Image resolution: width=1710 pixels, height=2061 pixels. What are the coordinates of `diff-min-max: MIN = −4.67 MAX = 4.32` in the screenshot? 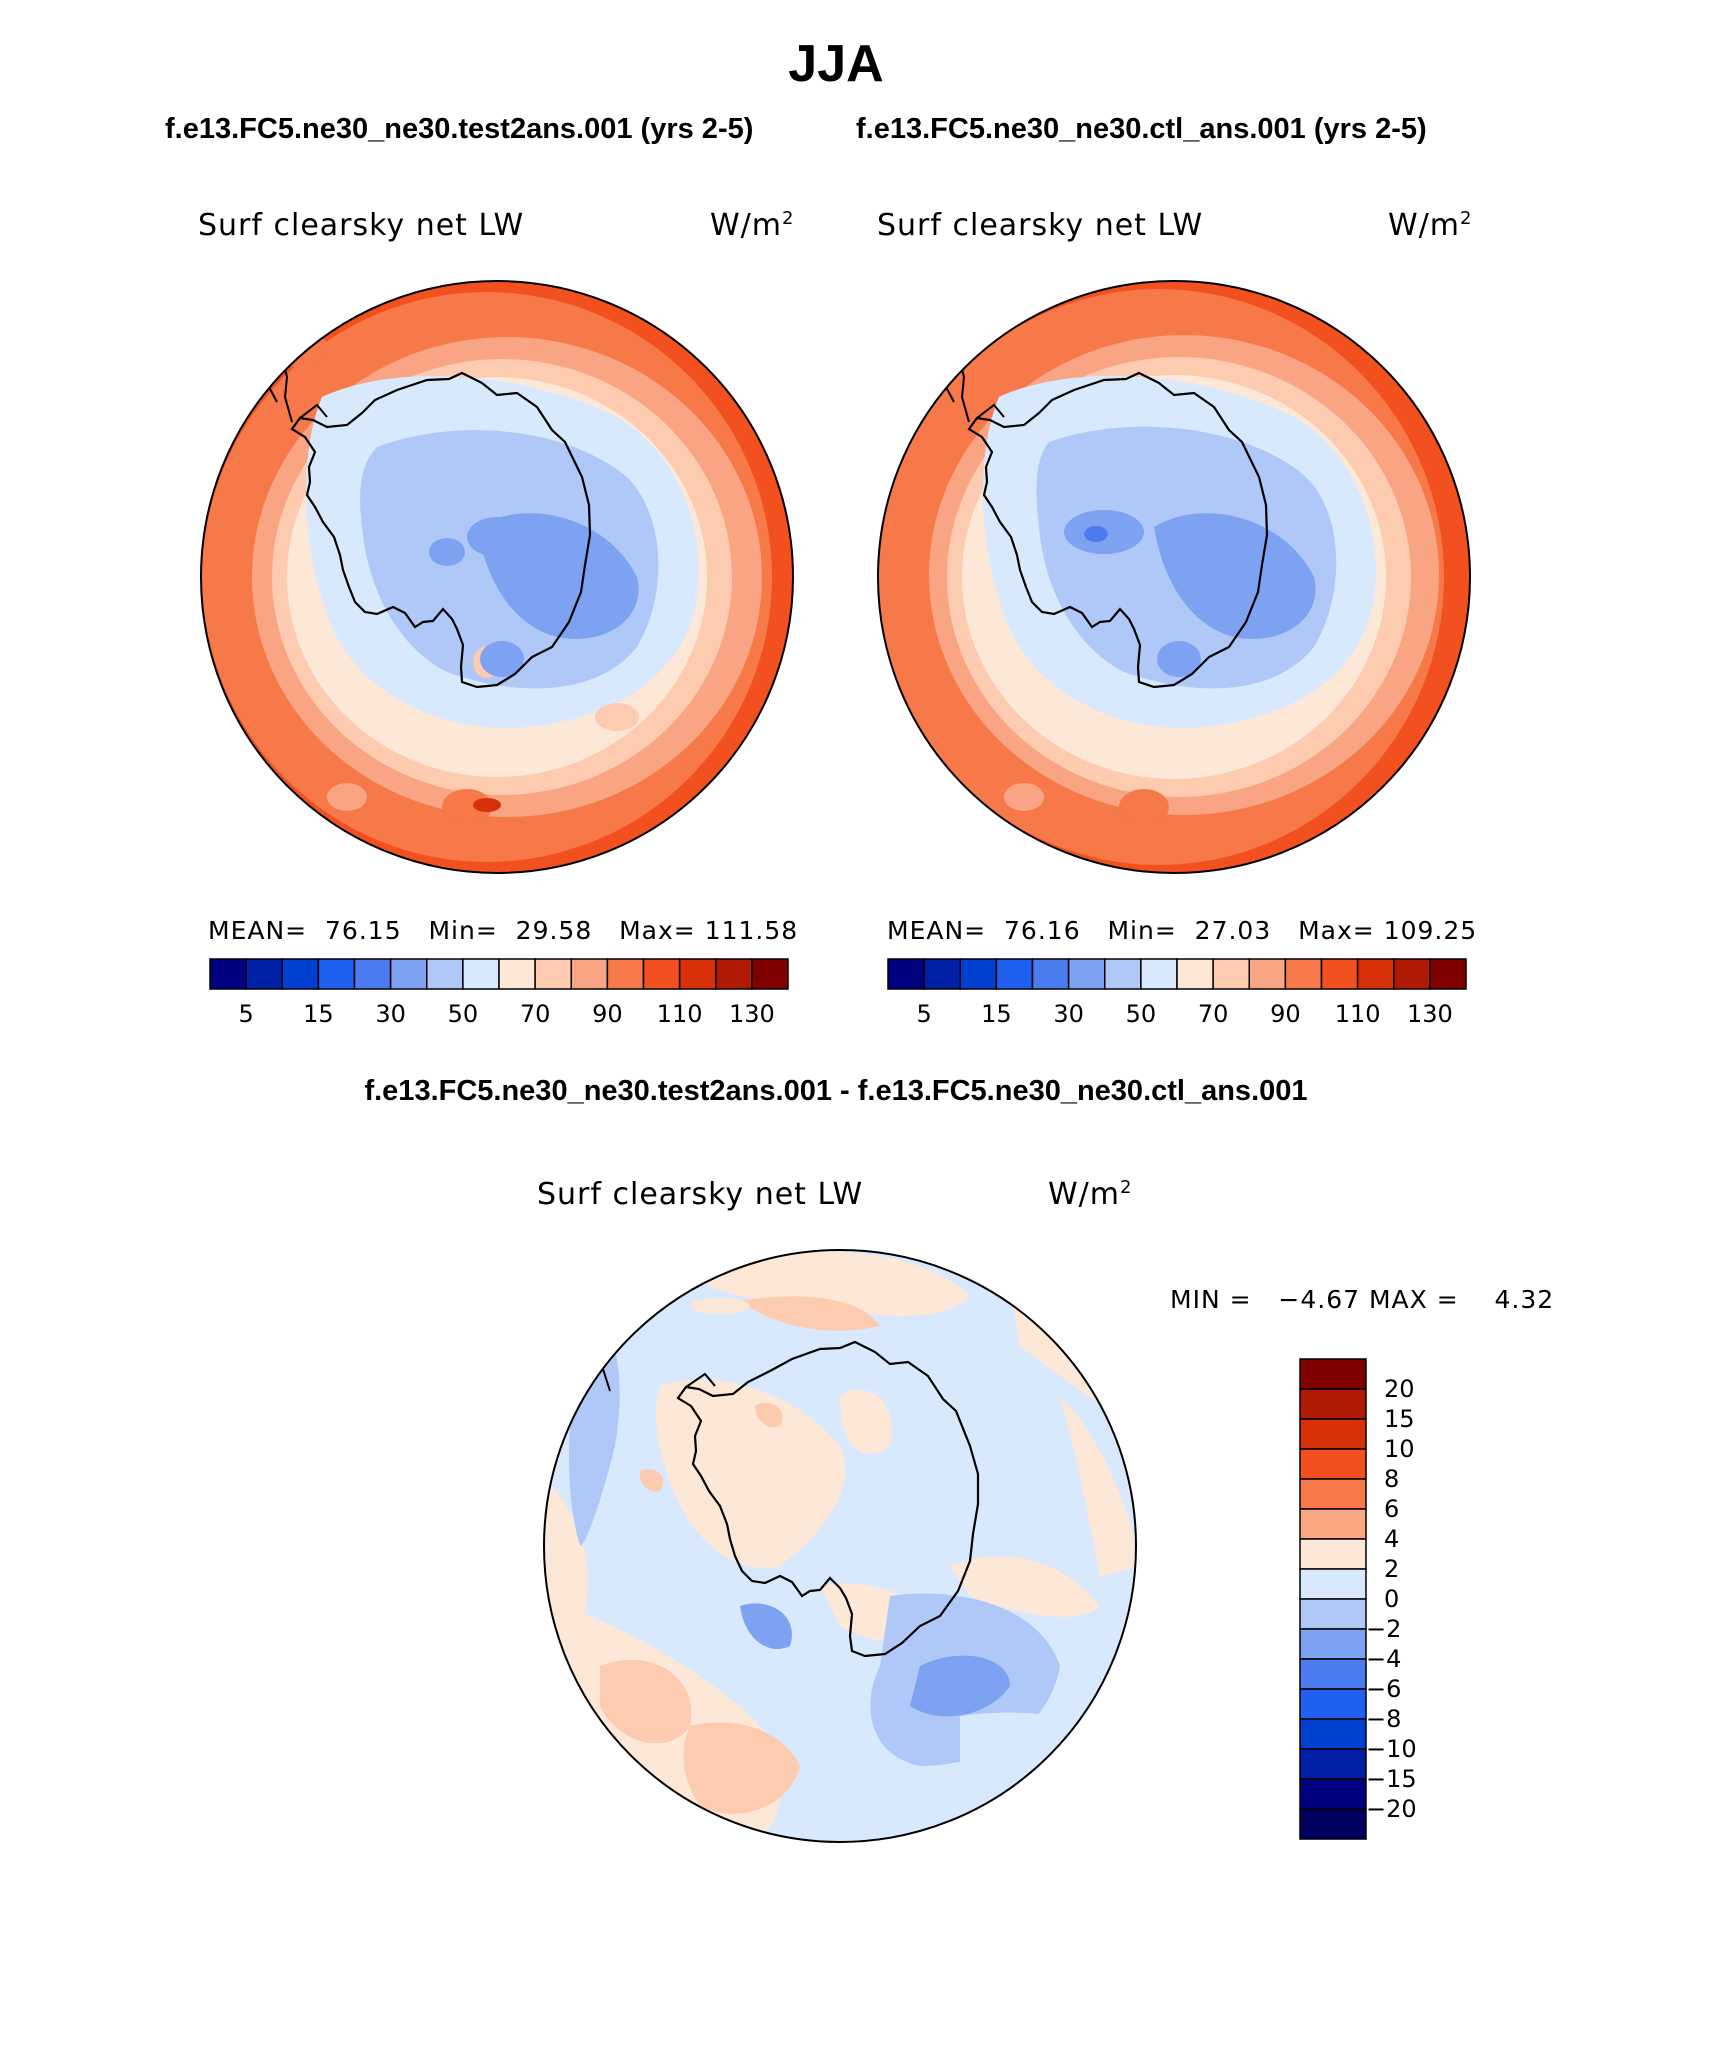 It's located at (1362, 1299).